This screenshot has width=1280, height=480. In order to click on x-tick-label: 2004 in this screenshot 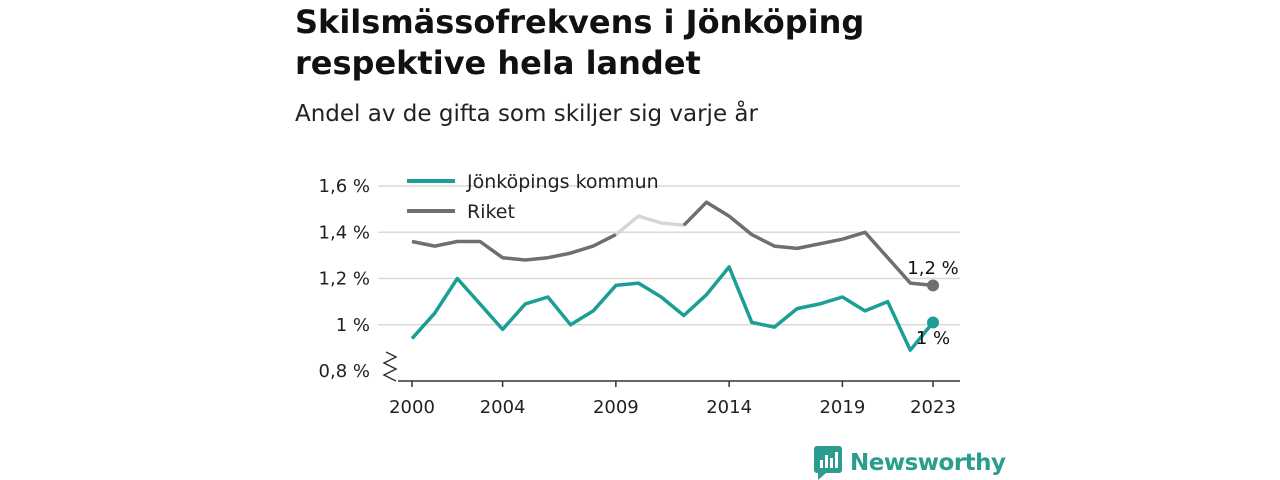, I will do `click(503, 407)`.